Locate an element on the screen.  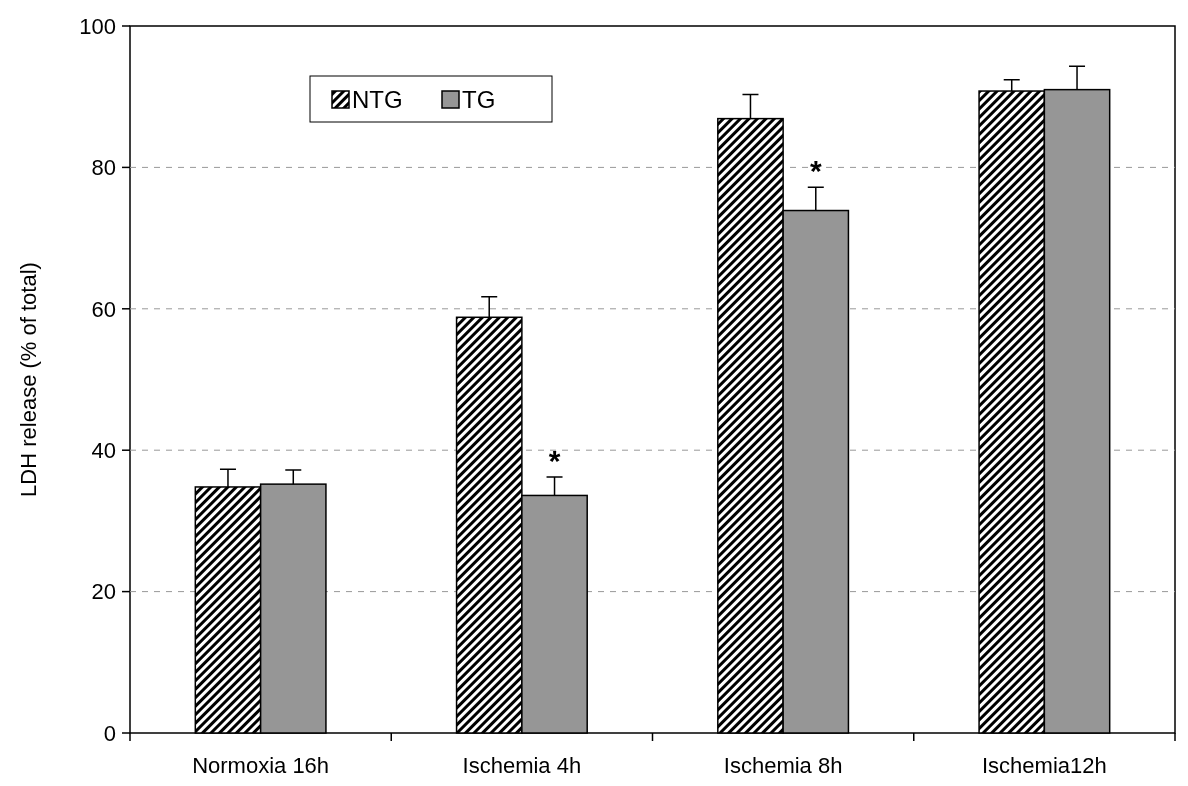
x-tick-label: Ischemia 4h is located at coordinates (522, 765).